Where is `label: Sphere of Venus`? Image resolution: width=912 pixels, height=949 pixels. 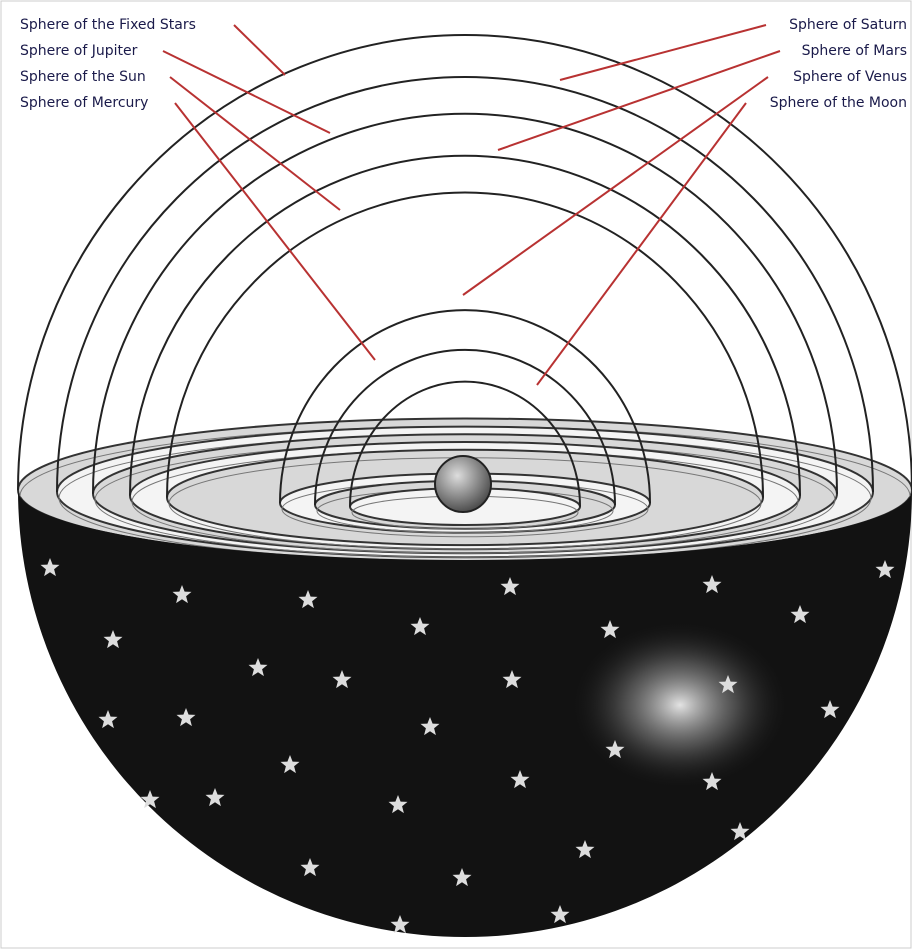 label: Sphere of Venus is located at coordinates (850, 77).